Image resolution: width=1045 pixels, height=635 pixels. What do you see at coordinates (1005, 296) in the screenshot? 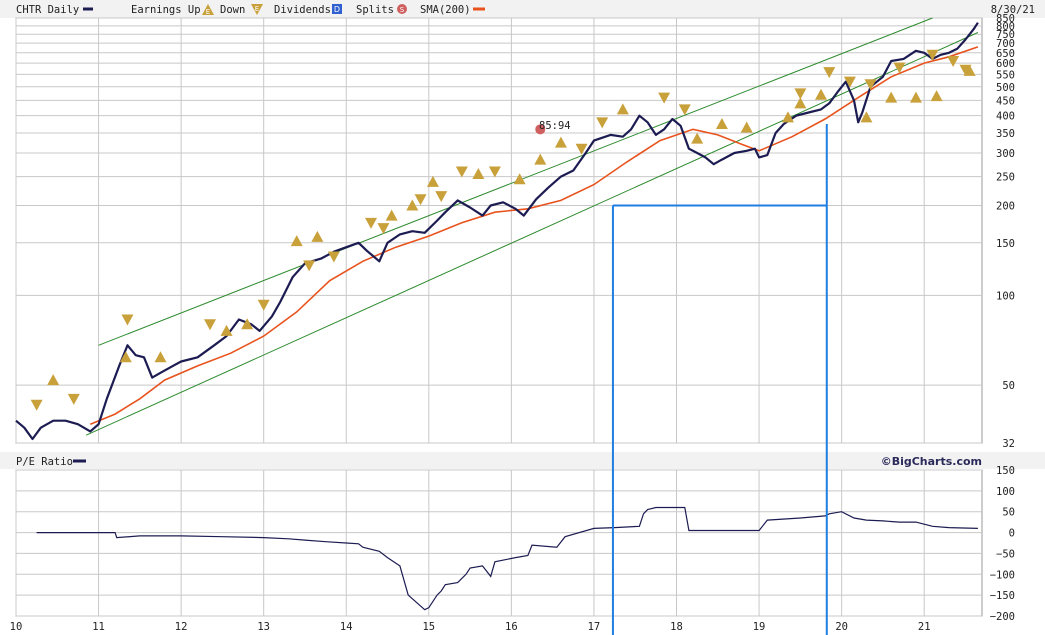
I see `price-y-tick-label: 100` at bounding box center [1005, 296].